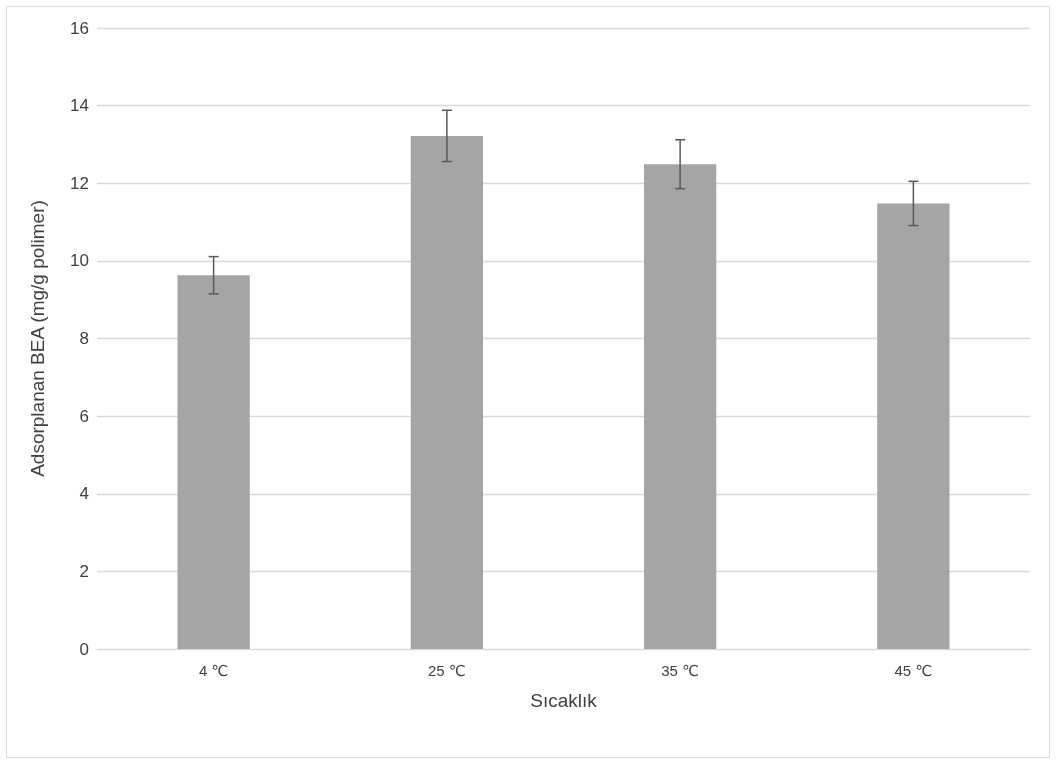 This screenshot has height=767, width=1058. I want to click on y-tick-label: 4, so click(84, 494).